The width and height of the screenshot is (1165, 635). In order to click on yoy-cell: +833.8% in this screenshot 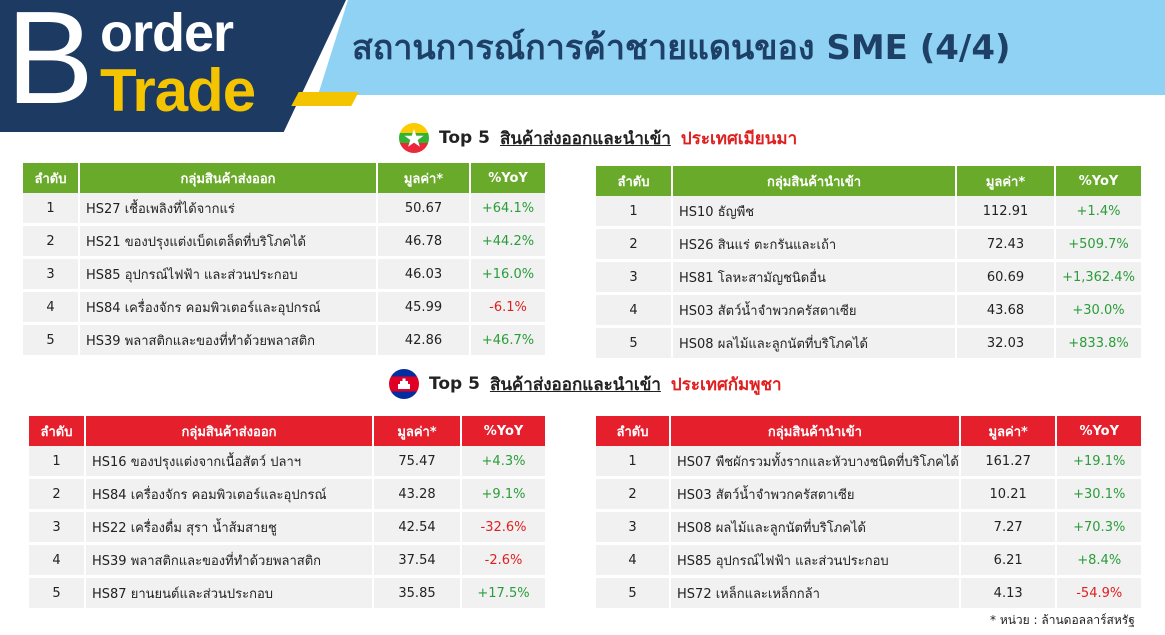, I will do `click(1098, 344)`.